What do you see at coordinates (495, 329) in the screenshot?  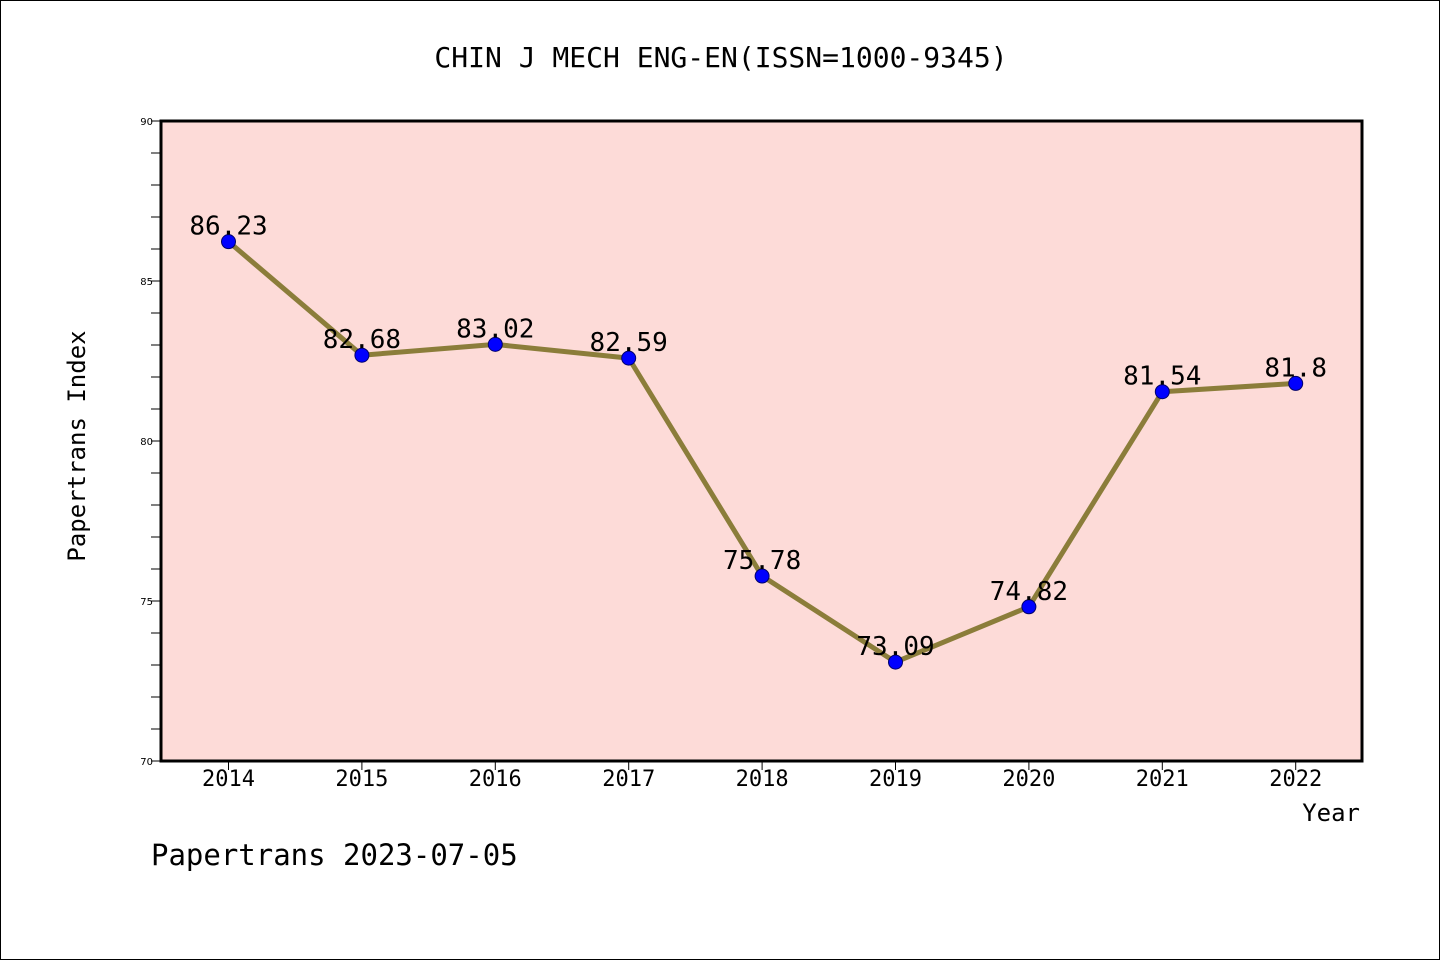 I see `data-label: 83.02` at bounding box center [495, 329].